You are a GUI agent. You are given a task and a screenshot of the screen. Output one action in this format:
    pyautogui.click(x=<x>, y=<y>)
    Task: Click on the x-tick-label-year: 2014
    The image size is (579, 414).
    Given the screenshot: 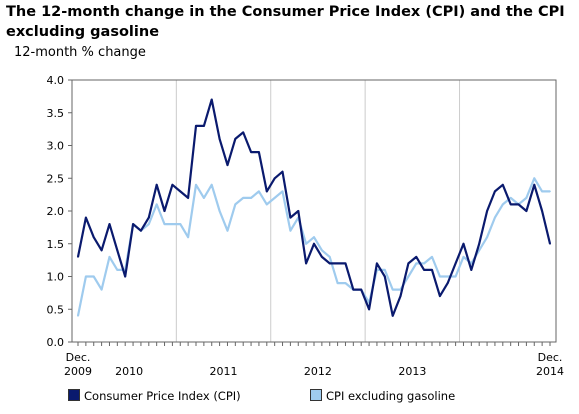 What is the action you would take?
    pyautogui.click(x=550, y=371)
    